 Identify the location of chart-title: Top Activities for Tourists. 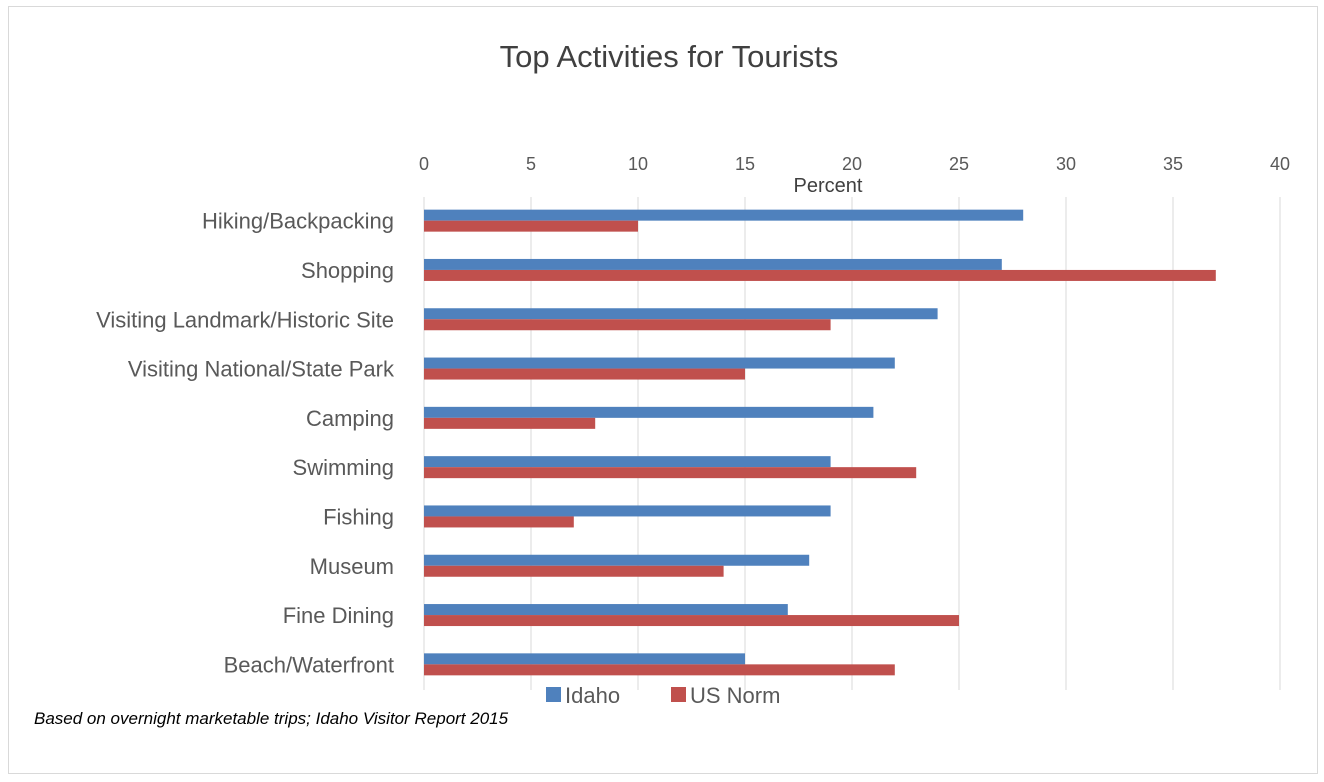
(669, 56).